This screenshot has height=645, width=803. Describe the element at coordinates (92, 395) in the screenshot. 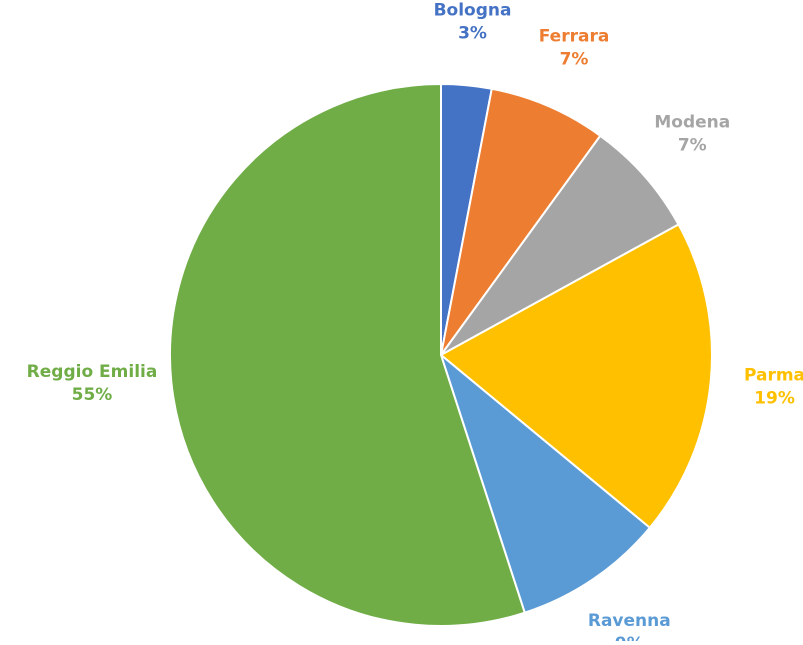

I see `data-label-value: 55%` at that location.